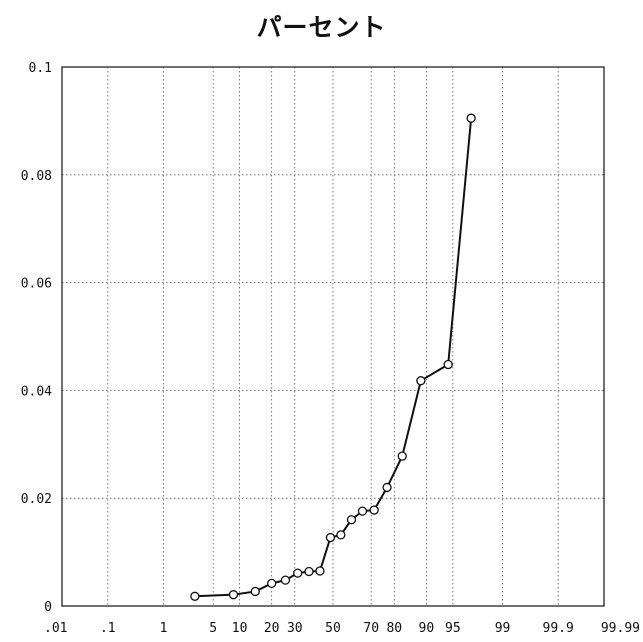 This screenshot has height=642, width=643. What do you see at coordinates (36, 176) in the screenshot?
I see `y-tick-label: 0.08` at bounding box center [36, 176].